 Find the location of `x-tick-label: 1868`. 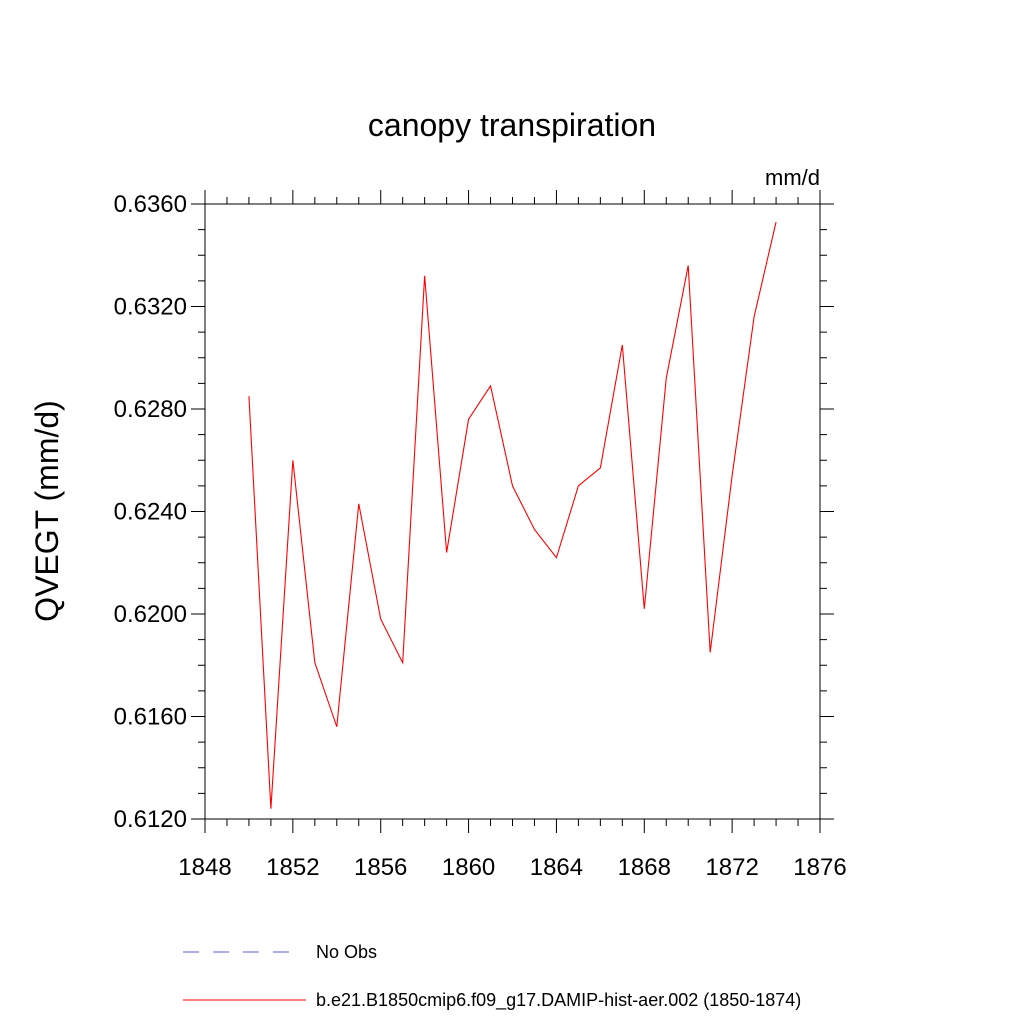

x-tick-label: 1868 is located at coordinates (644, 867).